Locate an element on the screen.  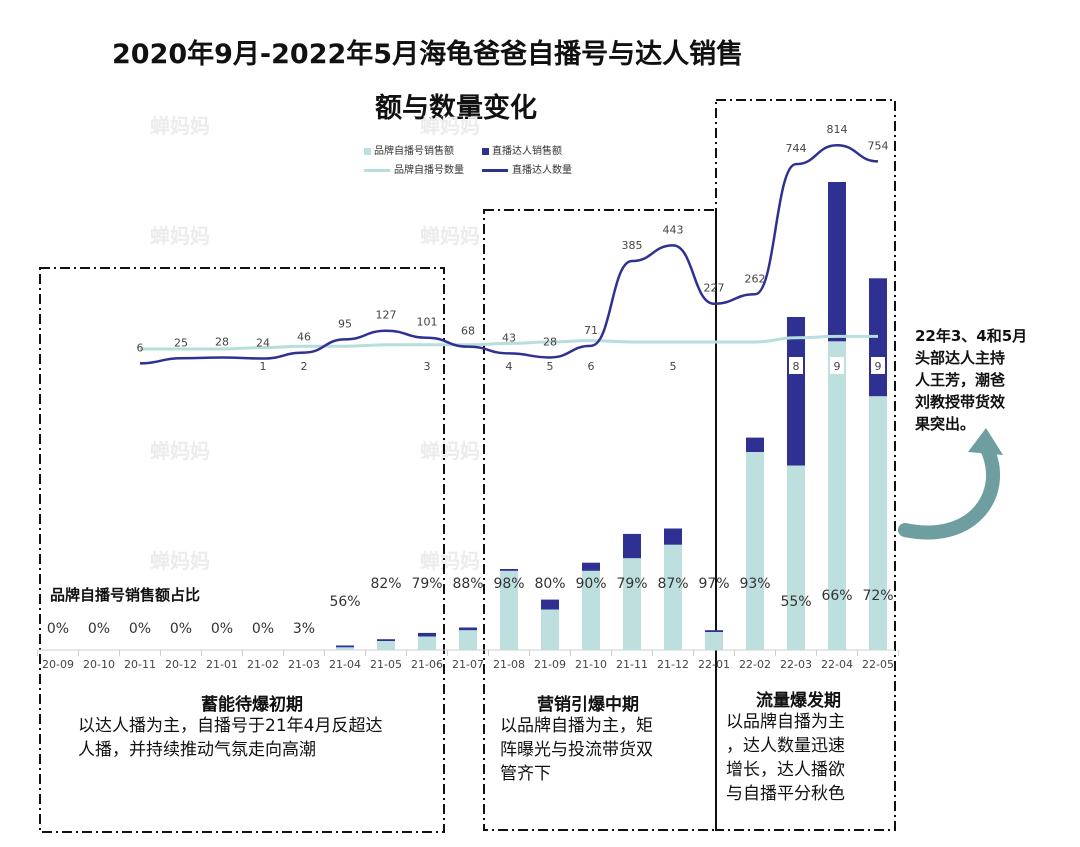
x-tick-label: 21-12 is located at coordinates (673, 664).